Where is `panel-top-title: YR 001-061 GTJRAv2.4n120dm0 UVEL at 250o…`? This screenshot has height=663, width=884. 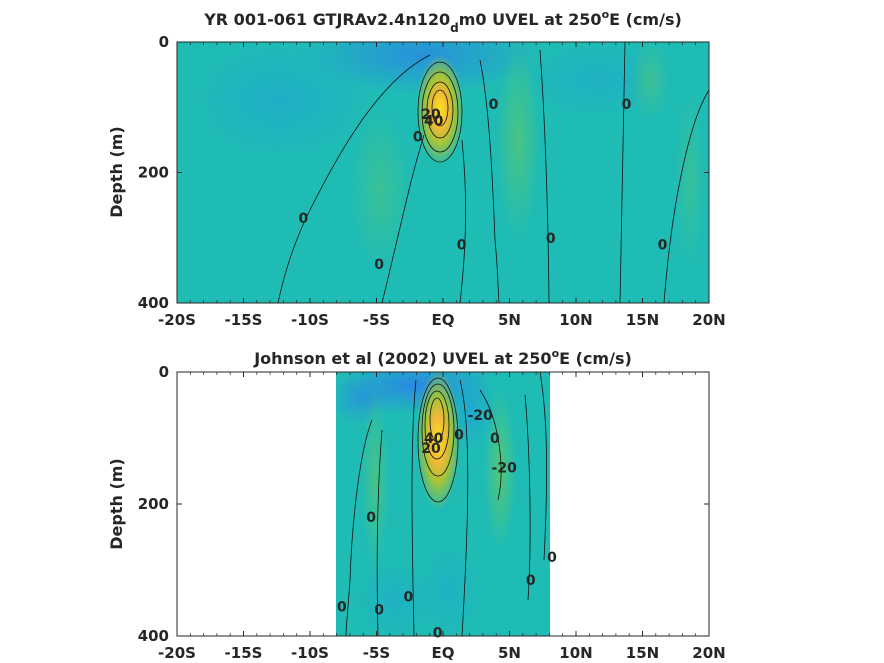 panel-top-title: YR 001-061 GTJRAv2.4n120dm0 UVEL at 250o… is located at coordinates (442, 21).